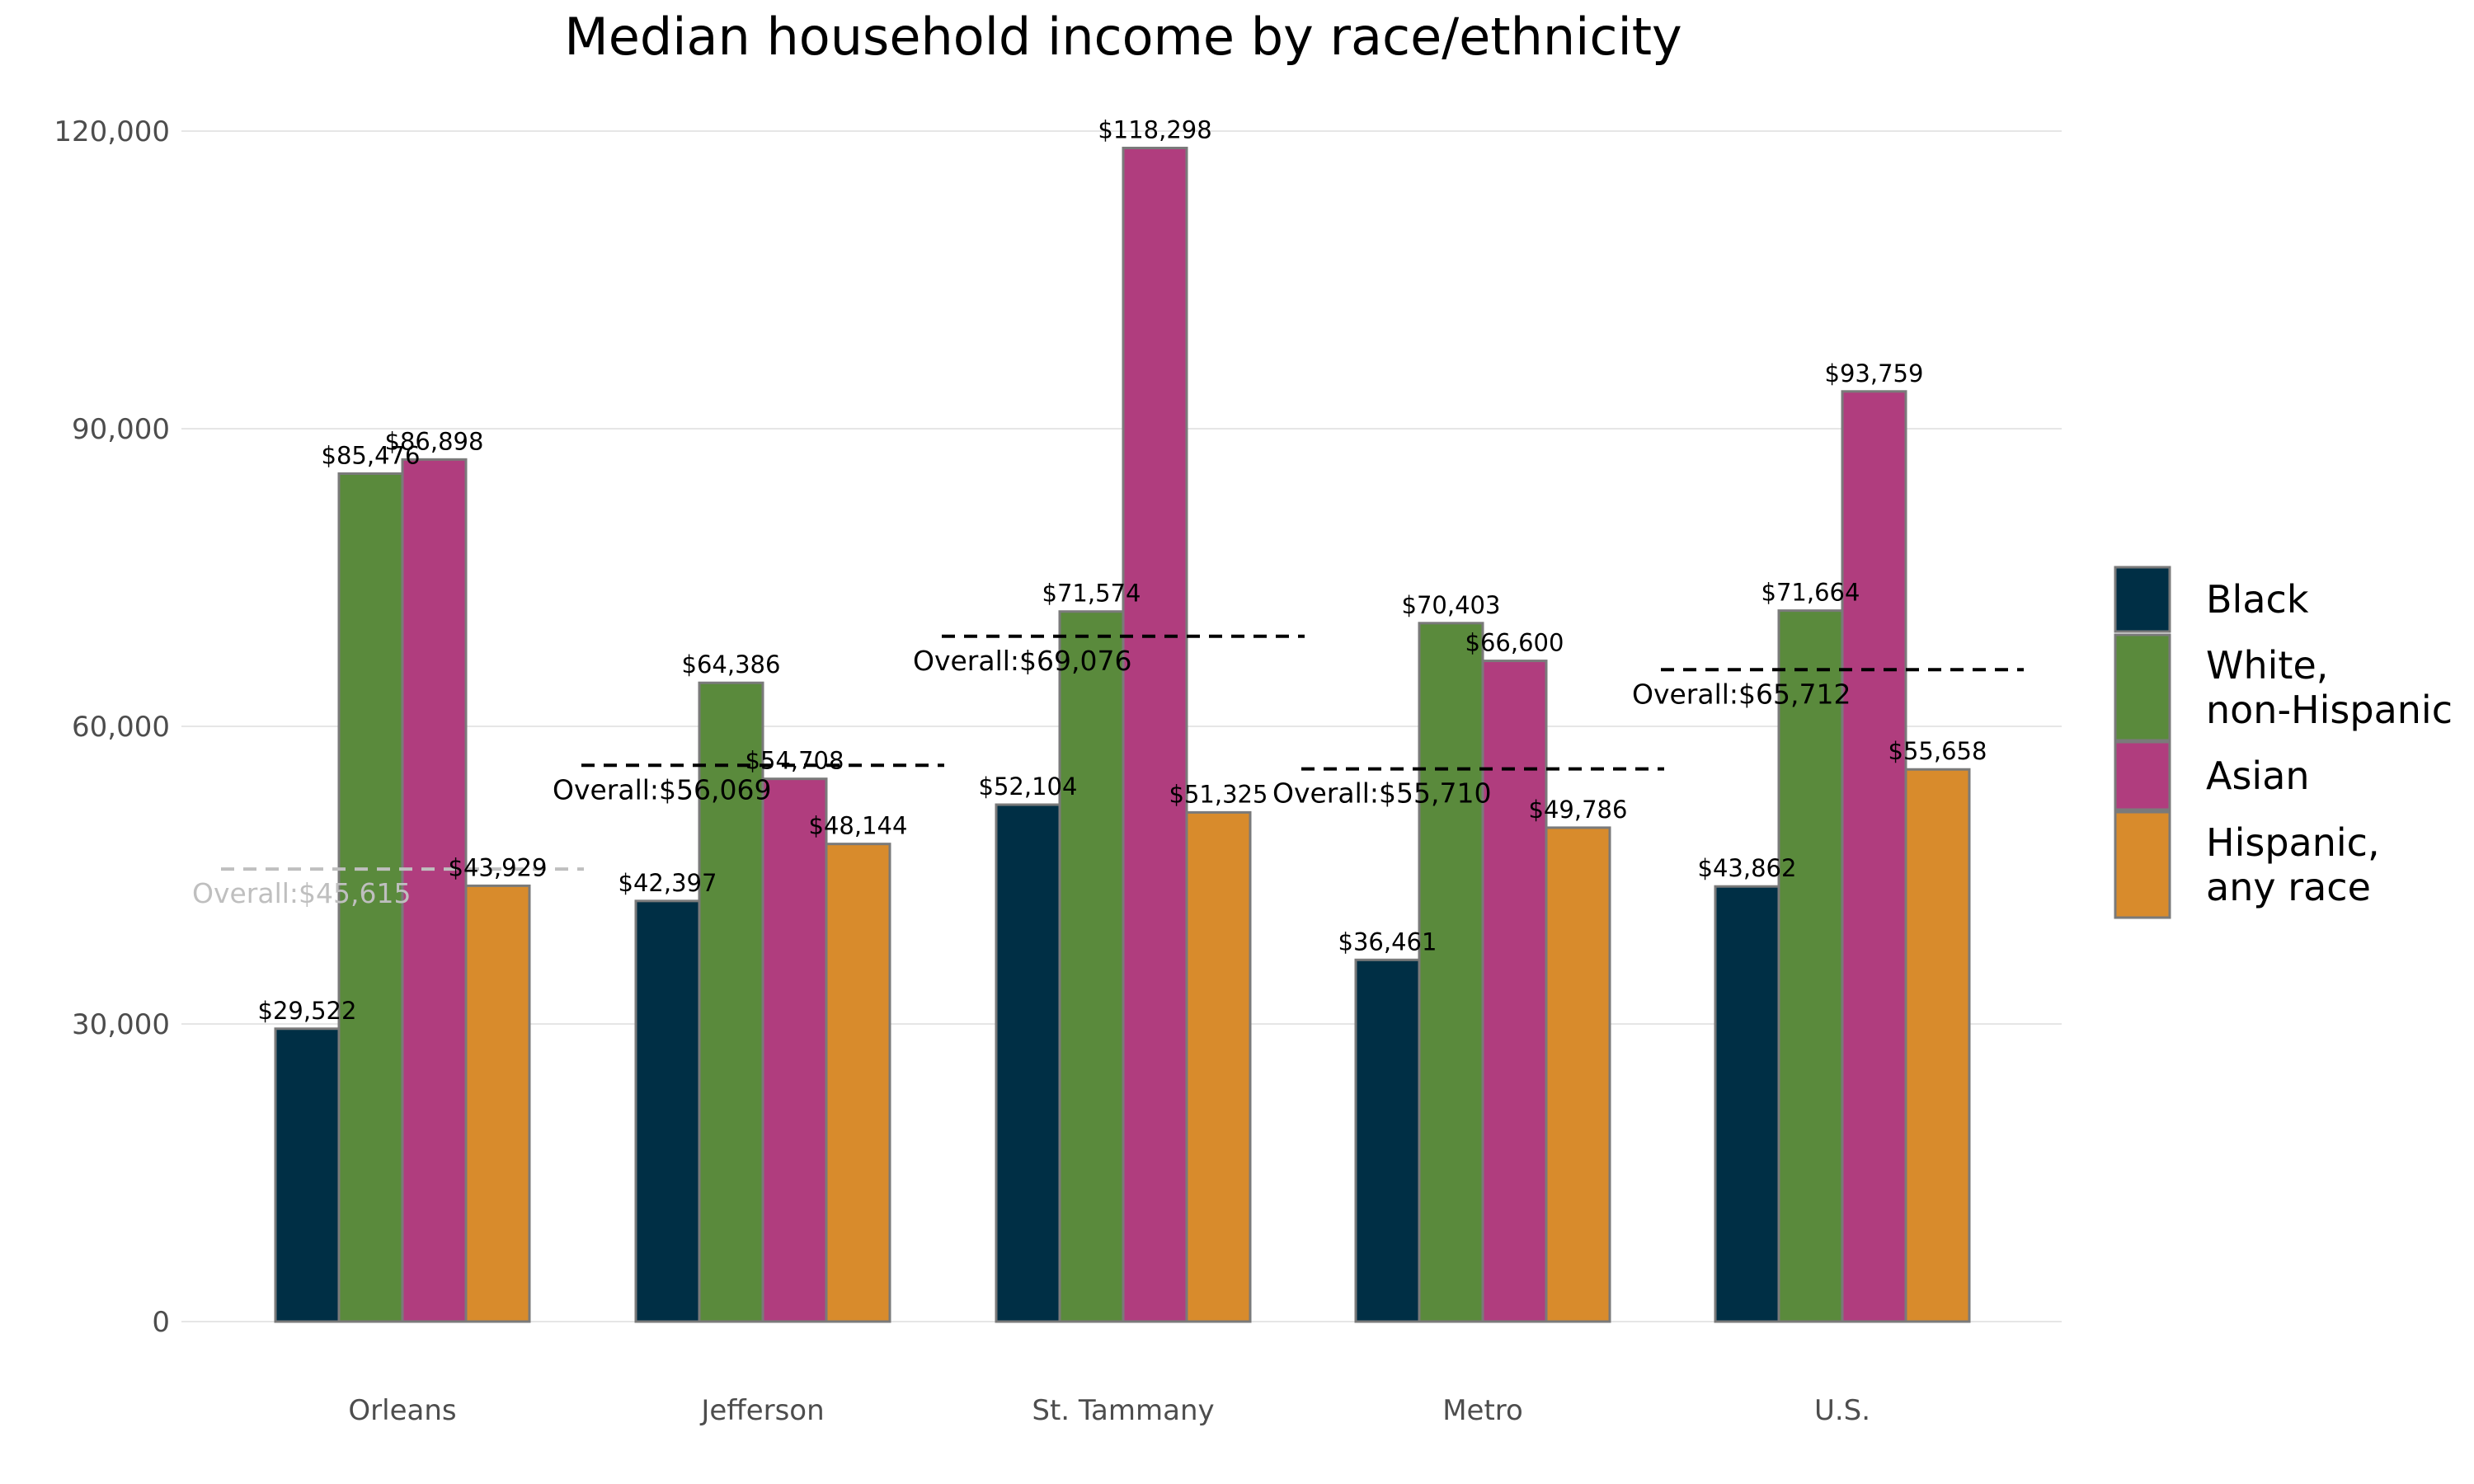 This screenshot has height=1484, width=2474. What do you see at coordinates (1482, 1410) in the screenshot?
I see `x-tick-label: Metro` at bounding box center [1482, 1410].